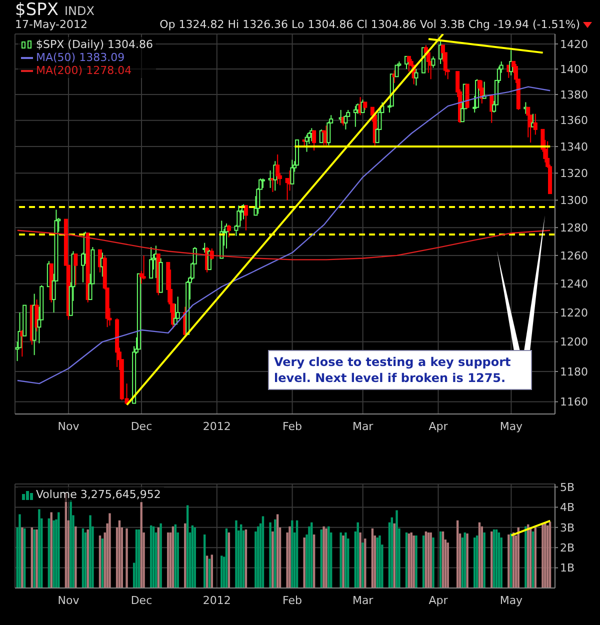 This screenshot has width=600, height=625. What do you see at coordinates (80, 57) in the screenshot?
I see `legend-label: MA(50) 1383.09` at bounding box center [80, 57].